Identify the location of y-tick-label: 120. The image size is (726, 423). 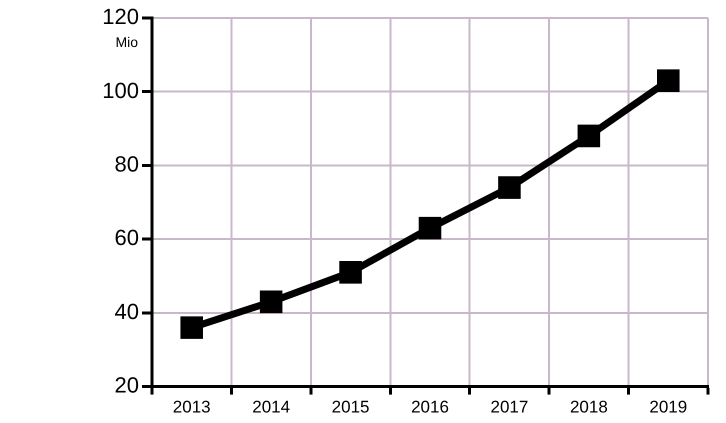
(120, 17).